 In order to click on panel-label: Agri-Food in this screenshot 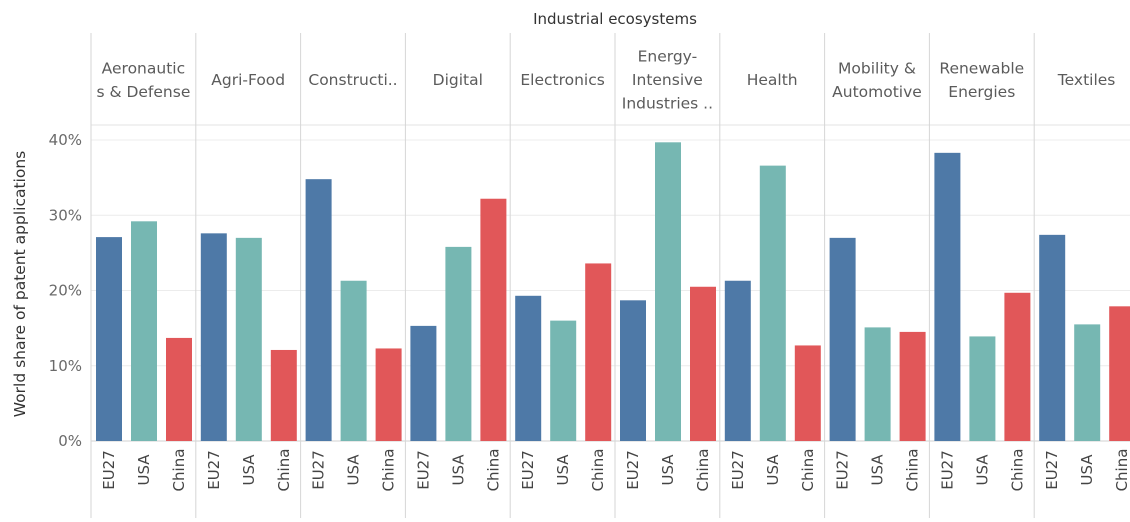, I will do `click(248, 80)`.